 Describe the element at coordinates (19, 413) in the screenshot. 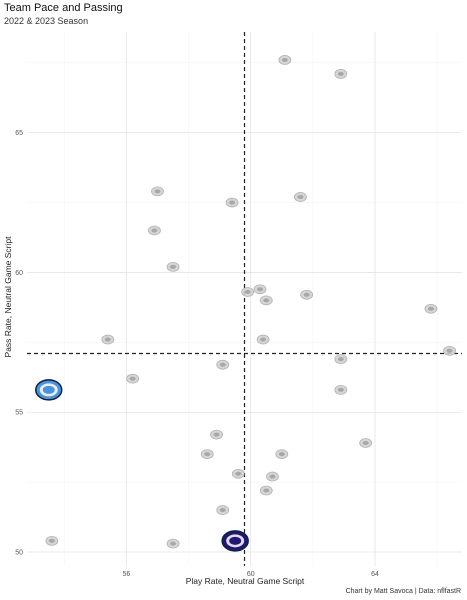

I see `y-tick-label: 55` at that location.